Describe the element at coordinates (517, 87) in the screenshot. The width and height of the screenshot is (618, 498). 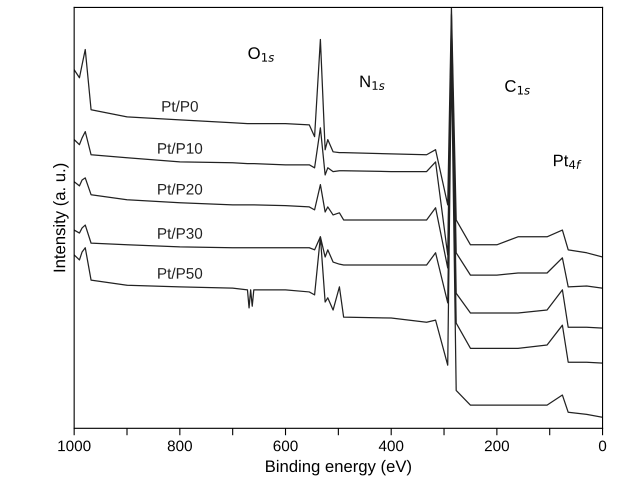
I see `annotation: C$_{1s}$` at that location.